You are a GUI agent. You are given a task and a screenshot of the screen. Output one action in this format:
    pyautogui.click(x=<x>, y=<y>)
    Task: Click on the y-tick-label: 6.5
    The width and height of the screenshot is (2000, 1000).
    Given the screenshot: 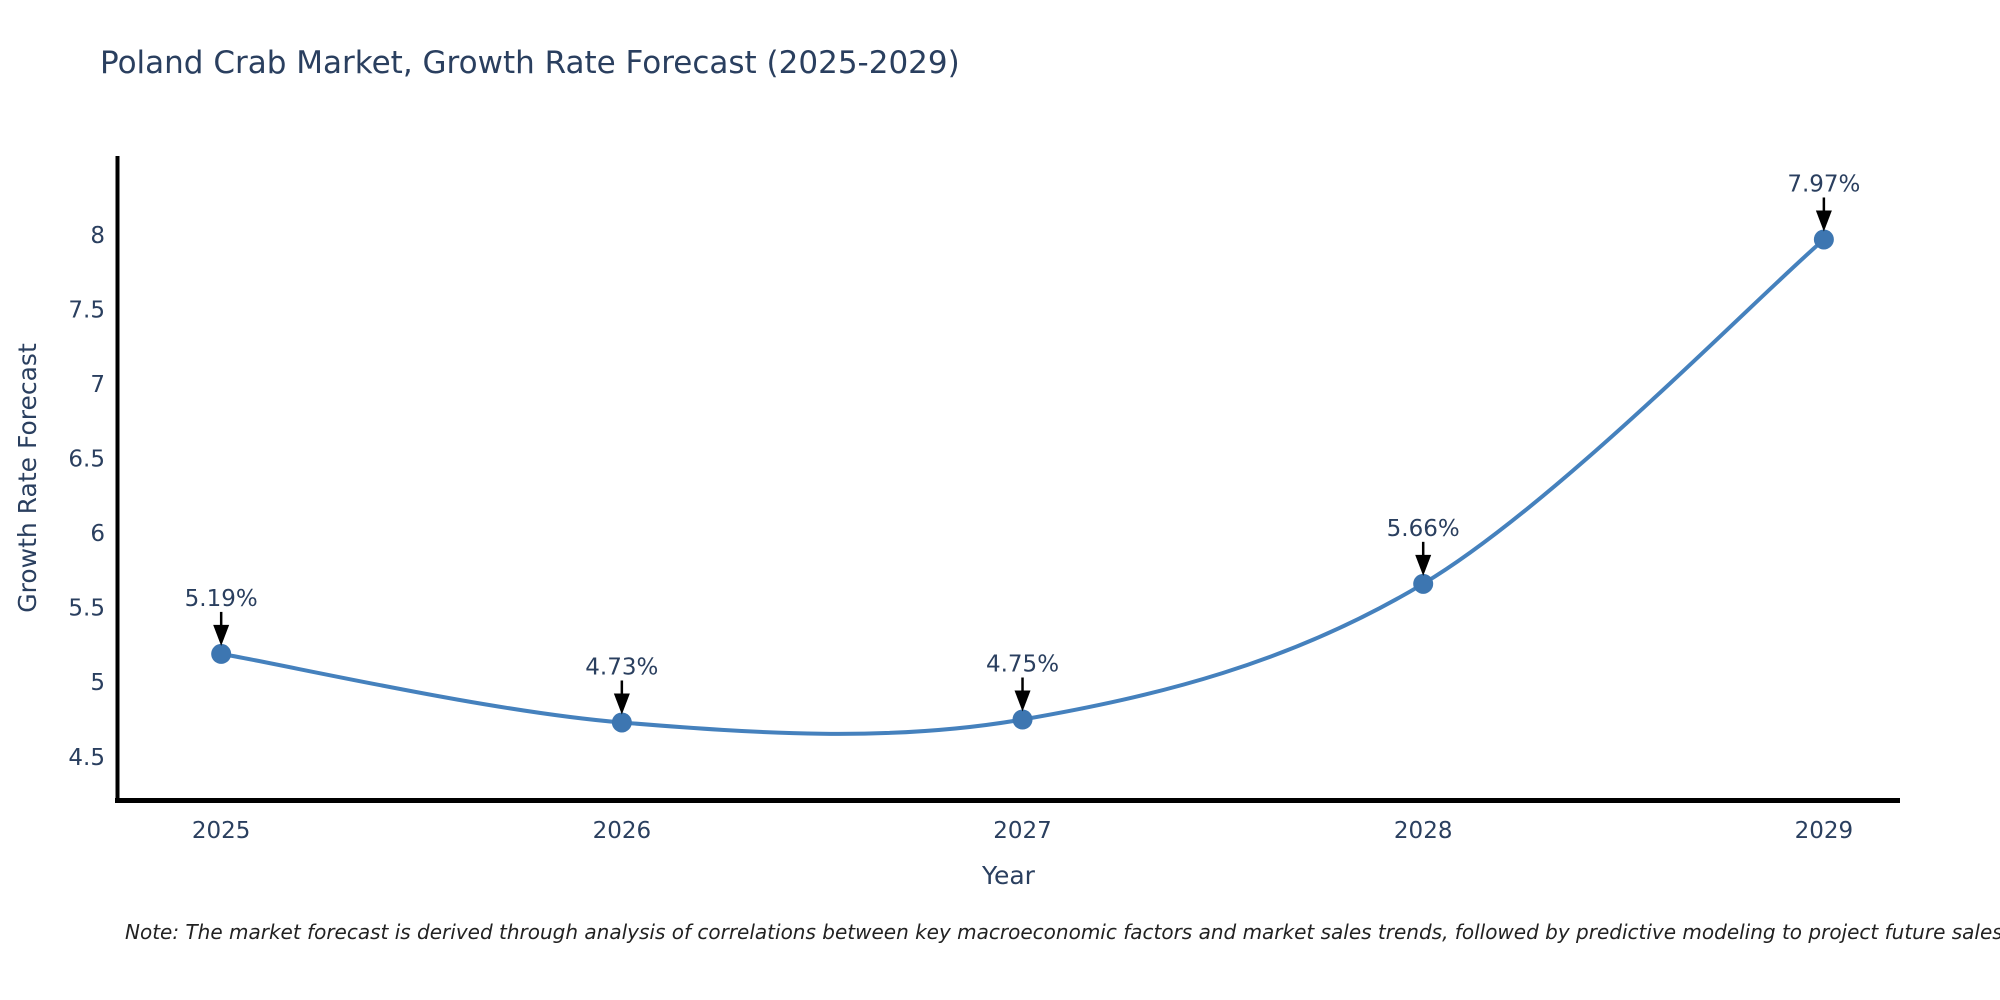 What is the action you would take?
    pyautogui.click(x=86, y=460)
    